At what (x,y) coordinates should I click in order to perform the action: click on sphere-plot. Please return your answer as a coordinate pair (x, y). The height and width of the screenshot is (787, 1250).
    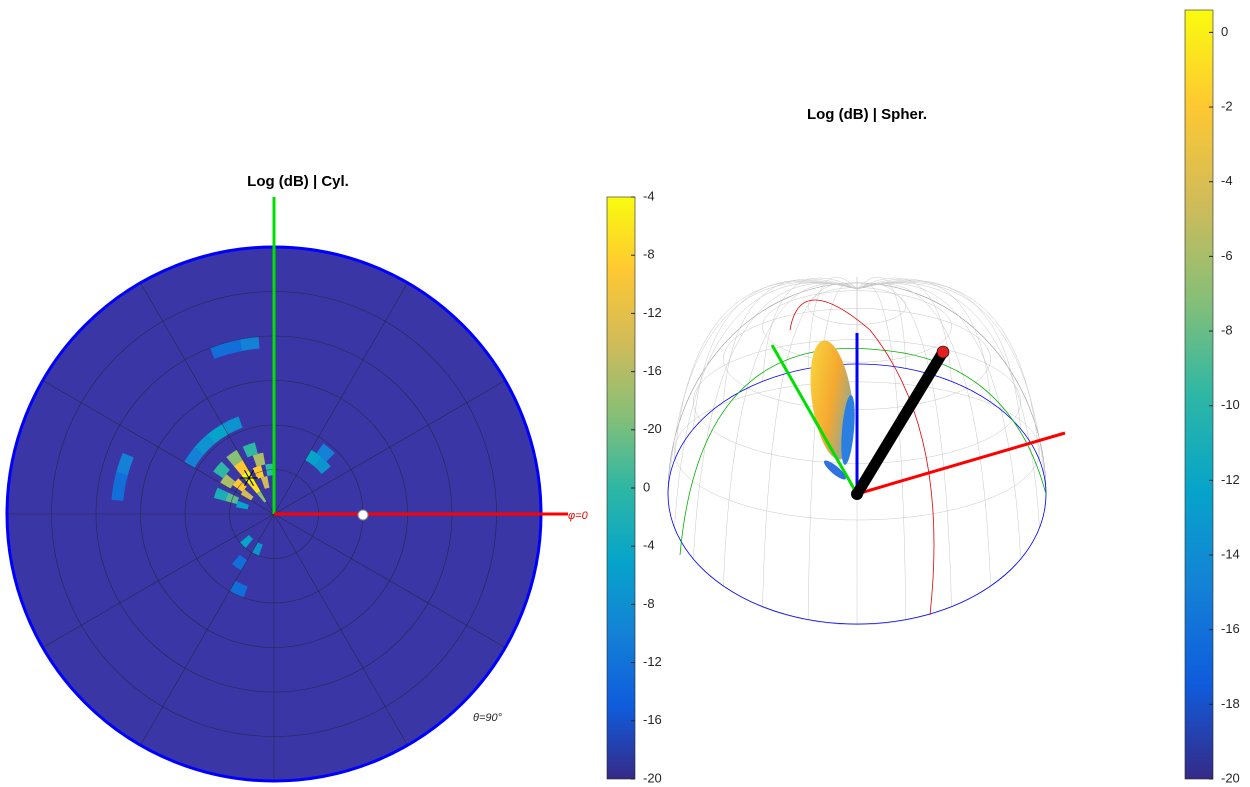
    Looking at the image, I should click on (866, 450).